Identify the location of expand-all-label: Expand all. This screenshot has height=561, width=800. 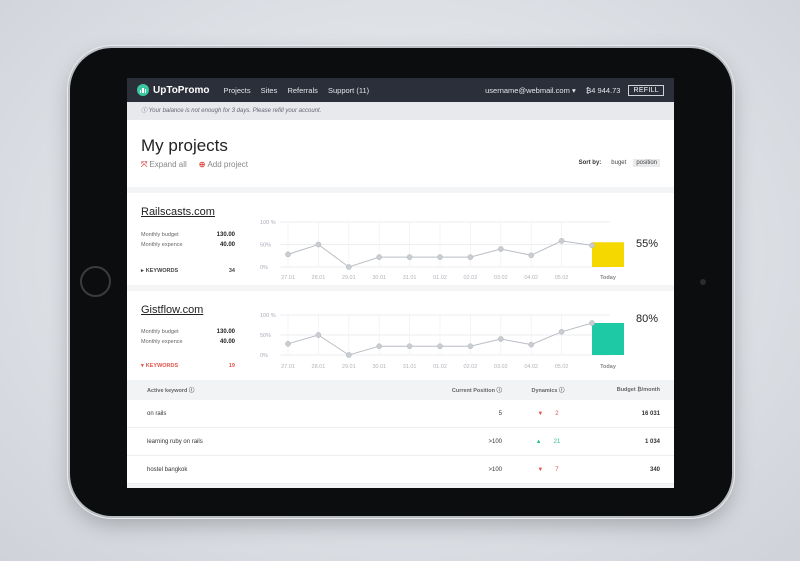
(168, 164).